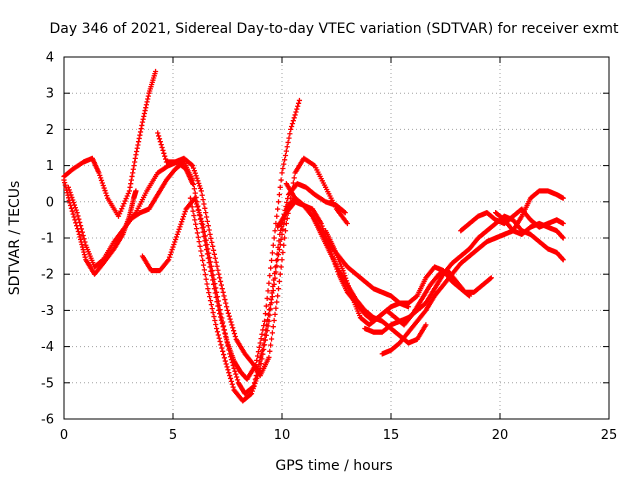  Describe the element at coordinates (47, 275) in the screenshot. I see `y-tick-label: -2` at that location.